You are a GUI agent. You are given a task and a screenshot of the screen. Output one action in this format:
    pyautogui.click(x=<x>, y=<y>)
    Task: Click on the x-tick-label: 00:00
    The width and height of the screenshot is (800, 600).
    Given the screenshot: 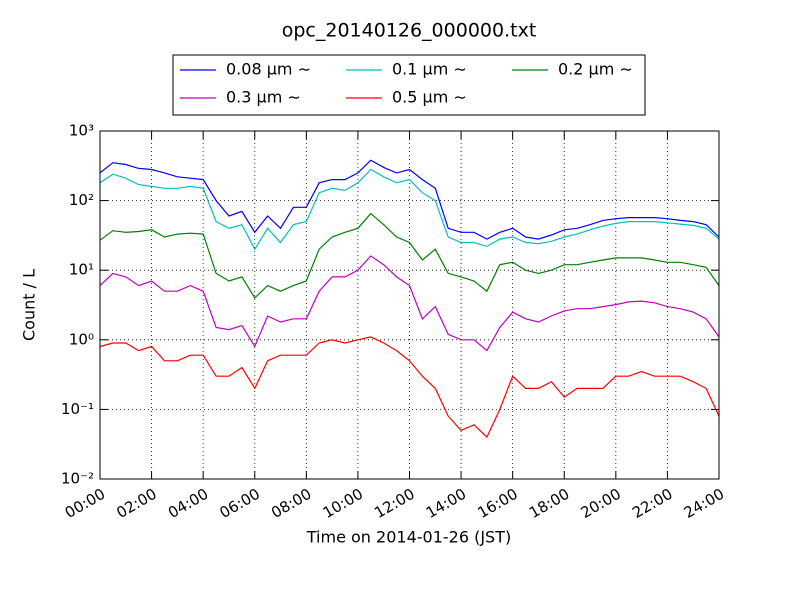 What is the action you would take?
    pyautogui.click(x=85, y=503)
    